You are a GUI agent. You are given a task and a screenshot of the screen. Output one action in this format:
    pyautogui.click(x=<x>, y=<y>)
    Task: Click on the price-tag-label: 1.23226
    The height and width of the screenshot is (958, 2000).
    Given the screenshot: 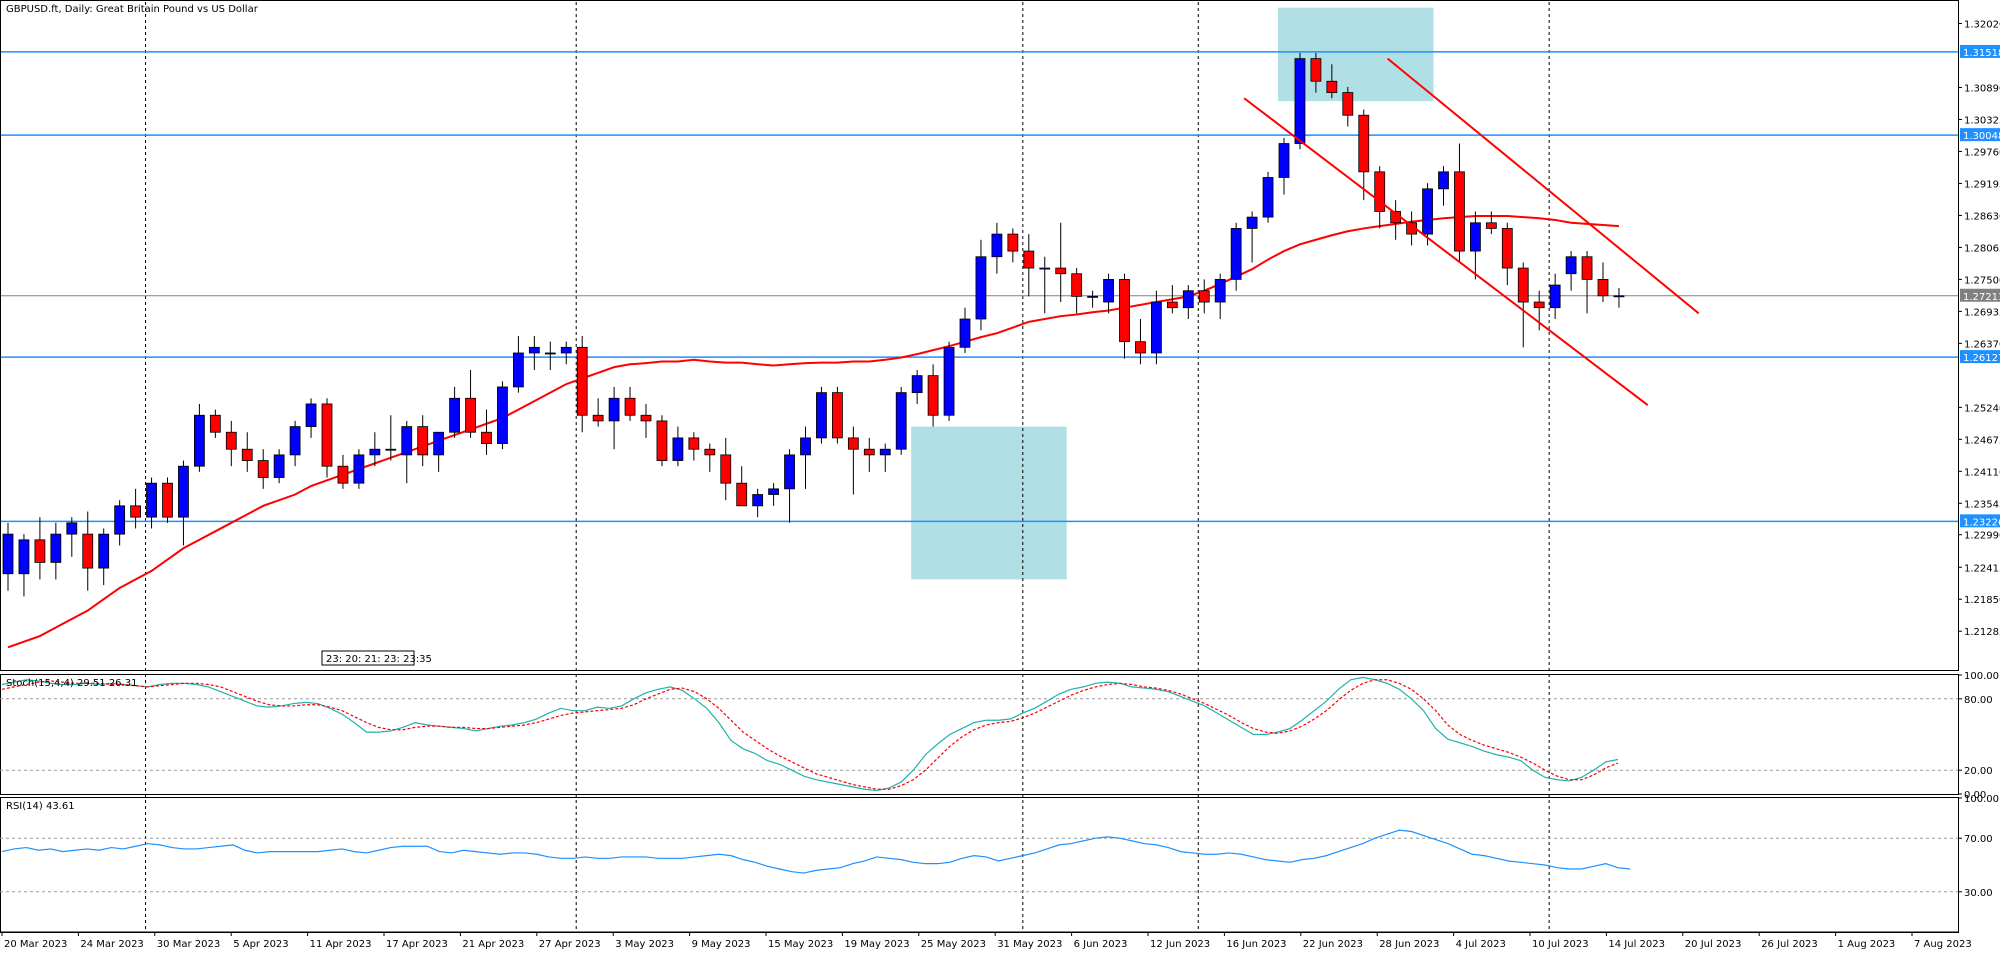 What is the action you would take?
    pyautogui.click(x=1981, y=522)
    